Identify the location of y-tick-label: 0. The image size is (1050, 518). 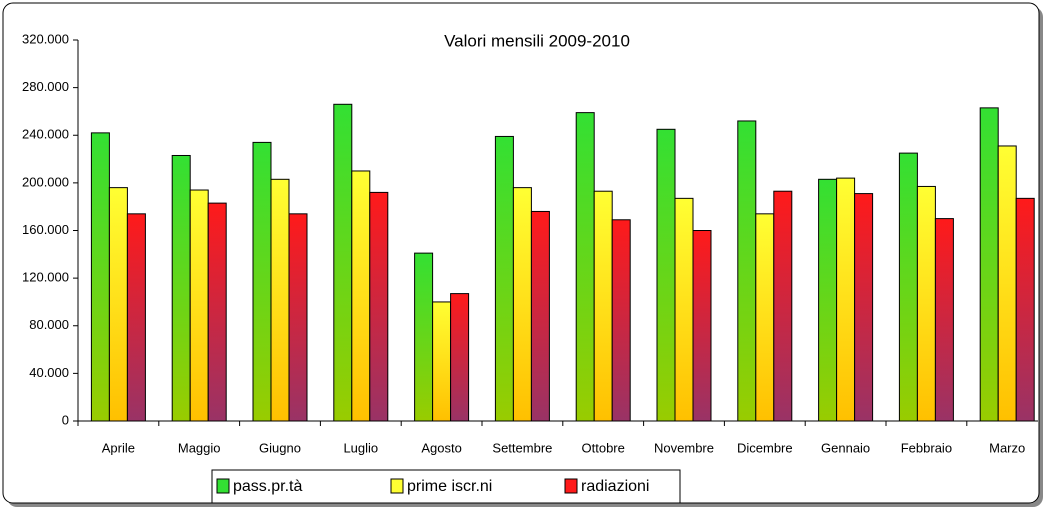
(65, 419).